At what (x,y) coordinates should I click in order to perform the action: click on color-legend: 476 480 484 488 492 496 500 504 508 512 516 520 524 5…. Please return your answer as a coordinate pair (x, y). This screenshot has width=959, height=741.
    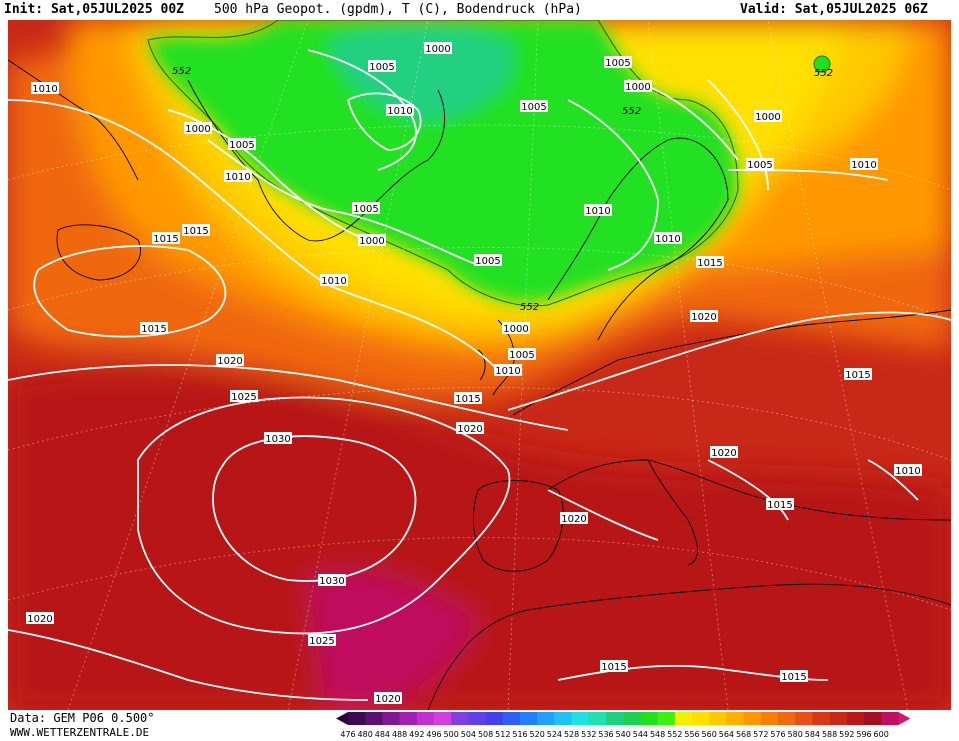
    Looking at the image, I should click on (623, 725).